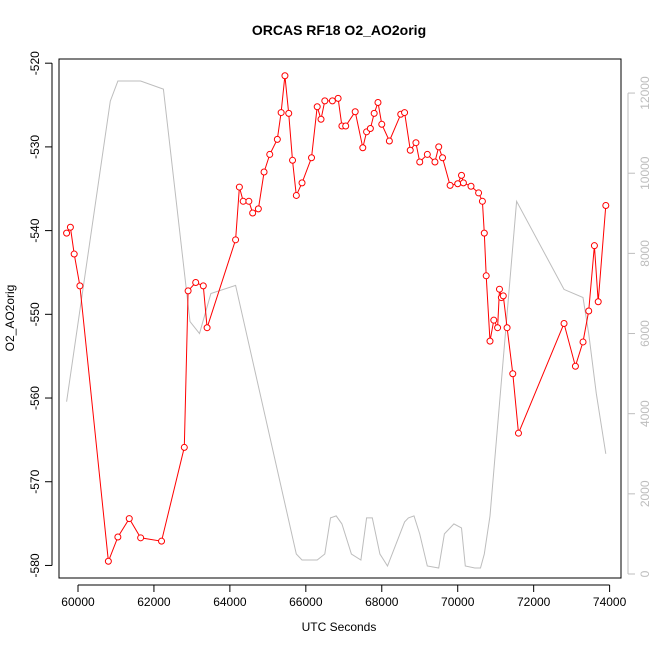 The width and height of the screenshot is (650, 650). I want to click on y2-tick-label: 8000, so click(644, 253).